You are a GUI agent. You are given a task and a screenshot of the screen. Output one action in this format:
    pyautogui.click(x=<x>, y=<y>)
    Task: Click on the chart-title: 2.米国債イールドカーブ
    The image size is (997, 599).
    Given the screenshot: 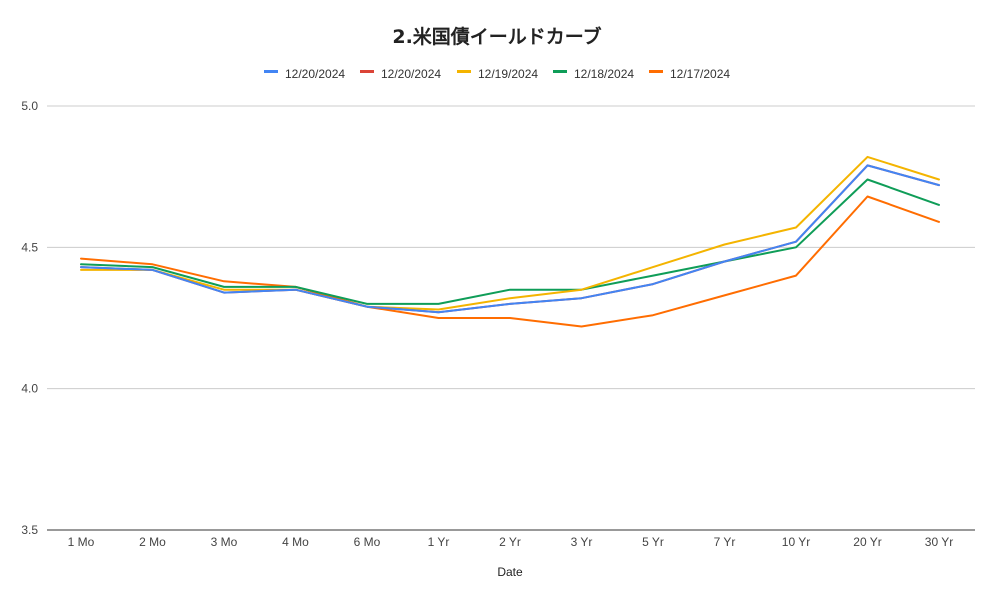 What is the action you would take?
    pyautogui.click(x=496, y=36)
    